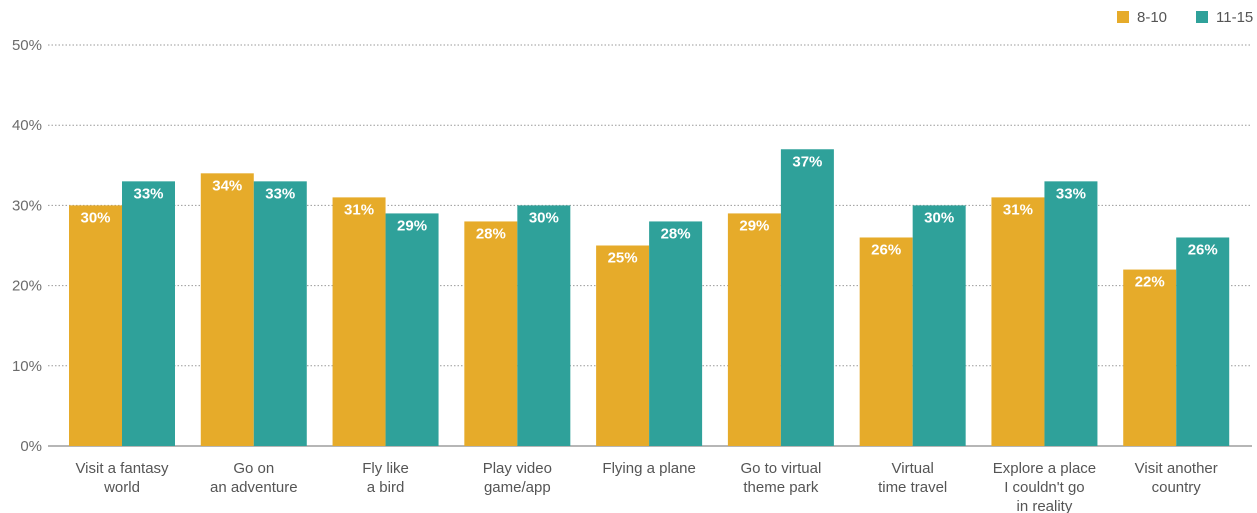 The image size is (1257, 513). Describe the element at coordinates (781, 487) in the screenshot. I see `category-label: theme park` at that location.